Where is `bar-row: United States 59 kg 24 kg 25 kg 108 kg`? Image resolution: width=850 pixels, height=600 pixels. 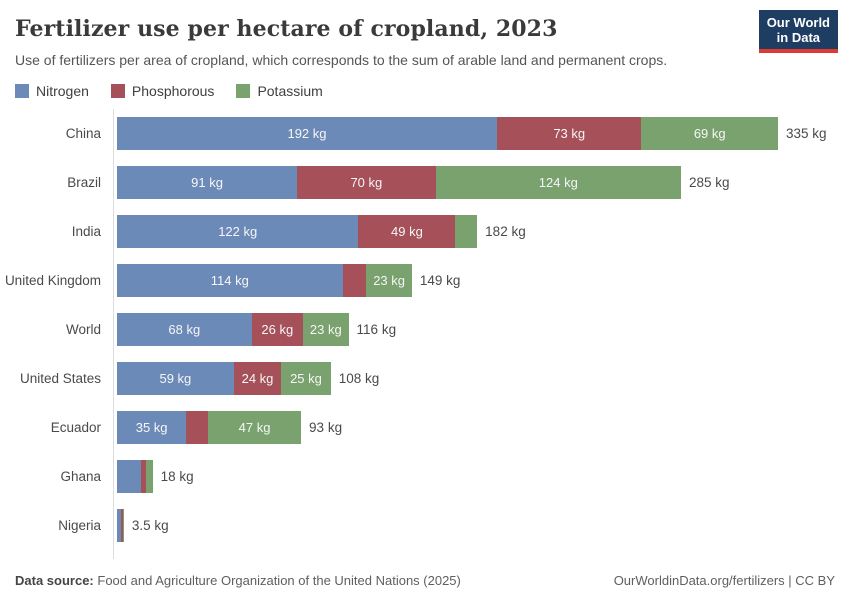
bar-row: United States 59 kg 24 kg 25 kg 108 kg is located at coordinates (425, 378).